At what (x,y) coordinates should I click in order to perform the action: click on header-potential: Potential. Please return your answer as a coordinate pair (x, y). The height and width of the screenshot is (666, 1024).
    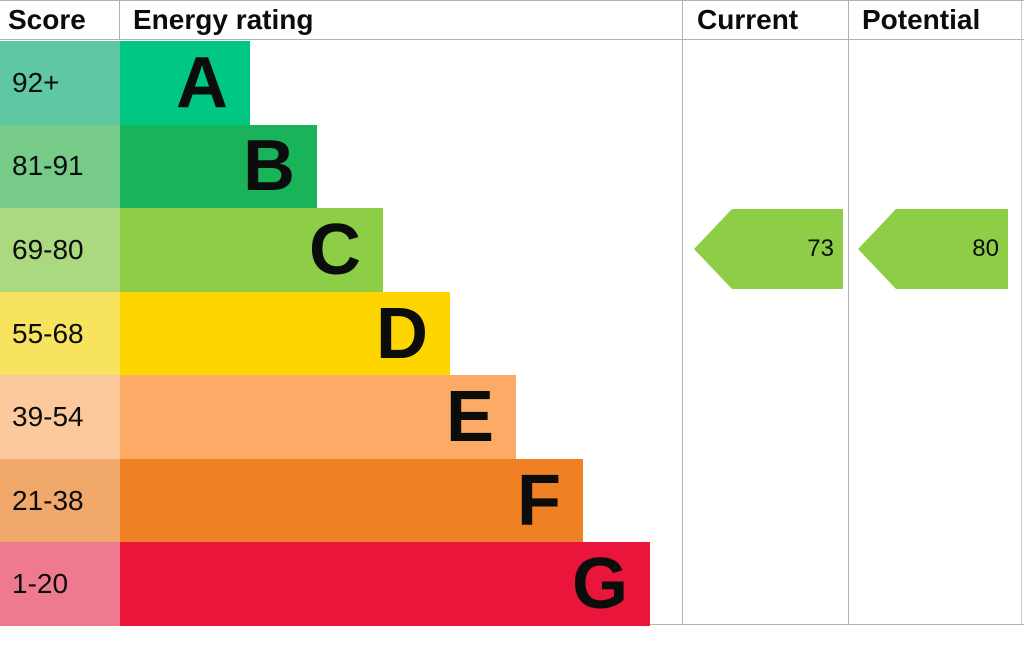
    Looking at the image, I should click on (921, 19).